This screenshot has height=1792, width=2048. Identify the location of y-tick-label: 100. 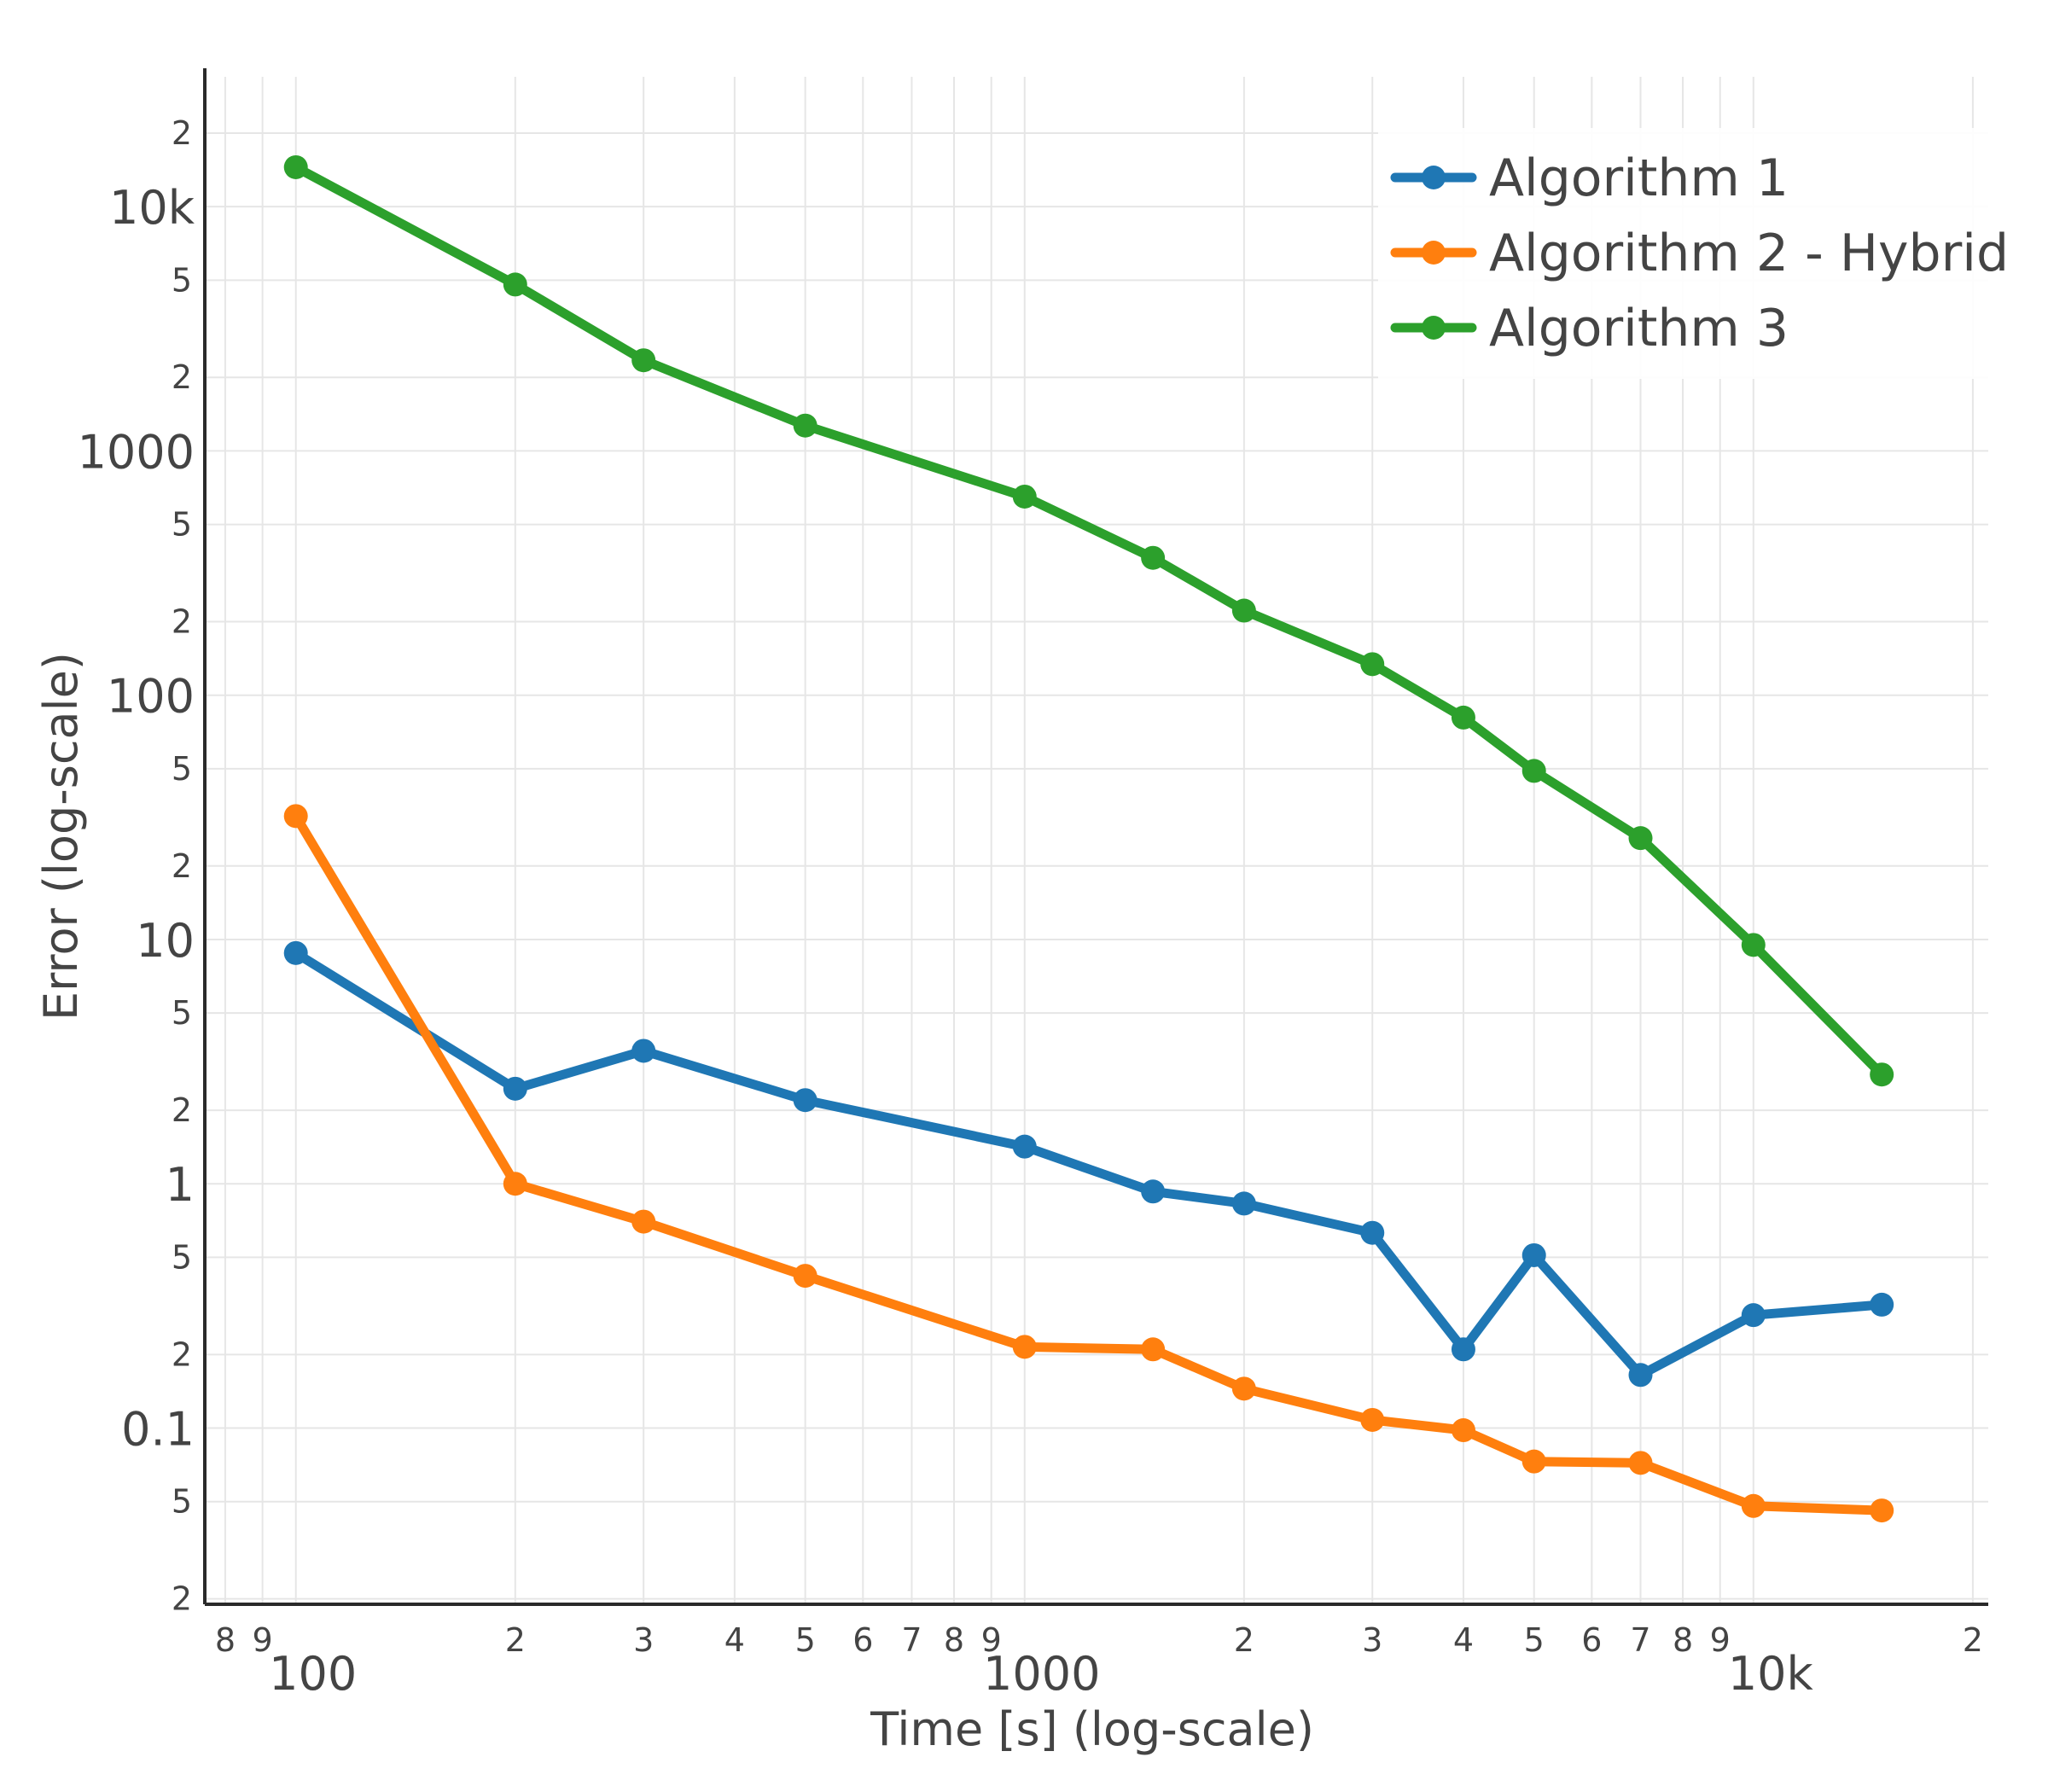
(151, 697).